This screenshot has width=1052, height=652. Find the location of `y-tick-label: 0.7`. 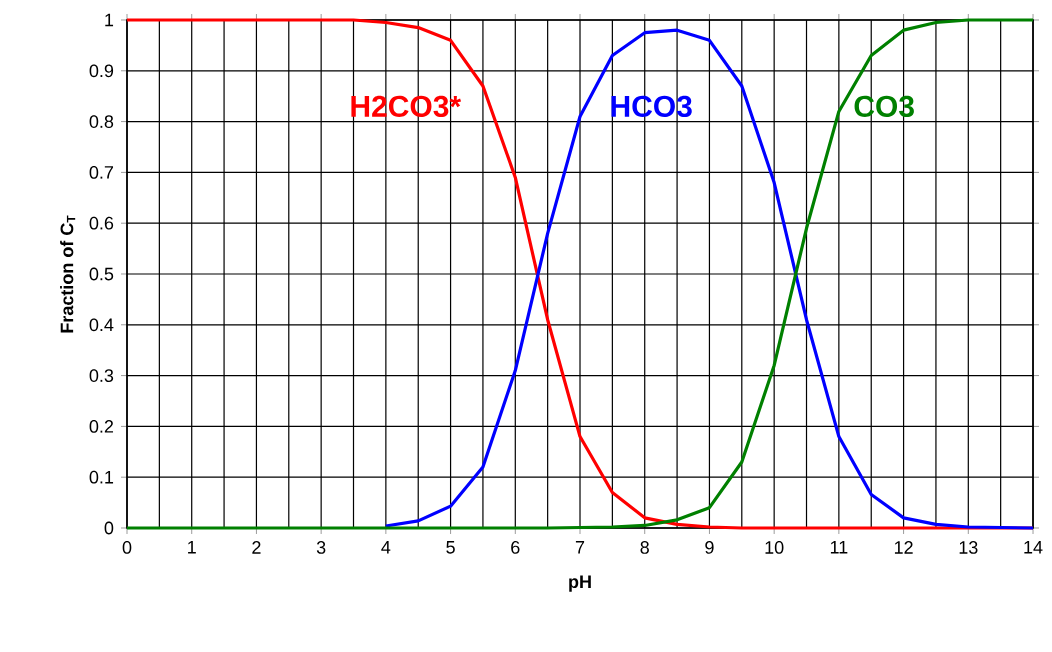

y-tick-label: 0.7 is located at coordinates (101, 172).